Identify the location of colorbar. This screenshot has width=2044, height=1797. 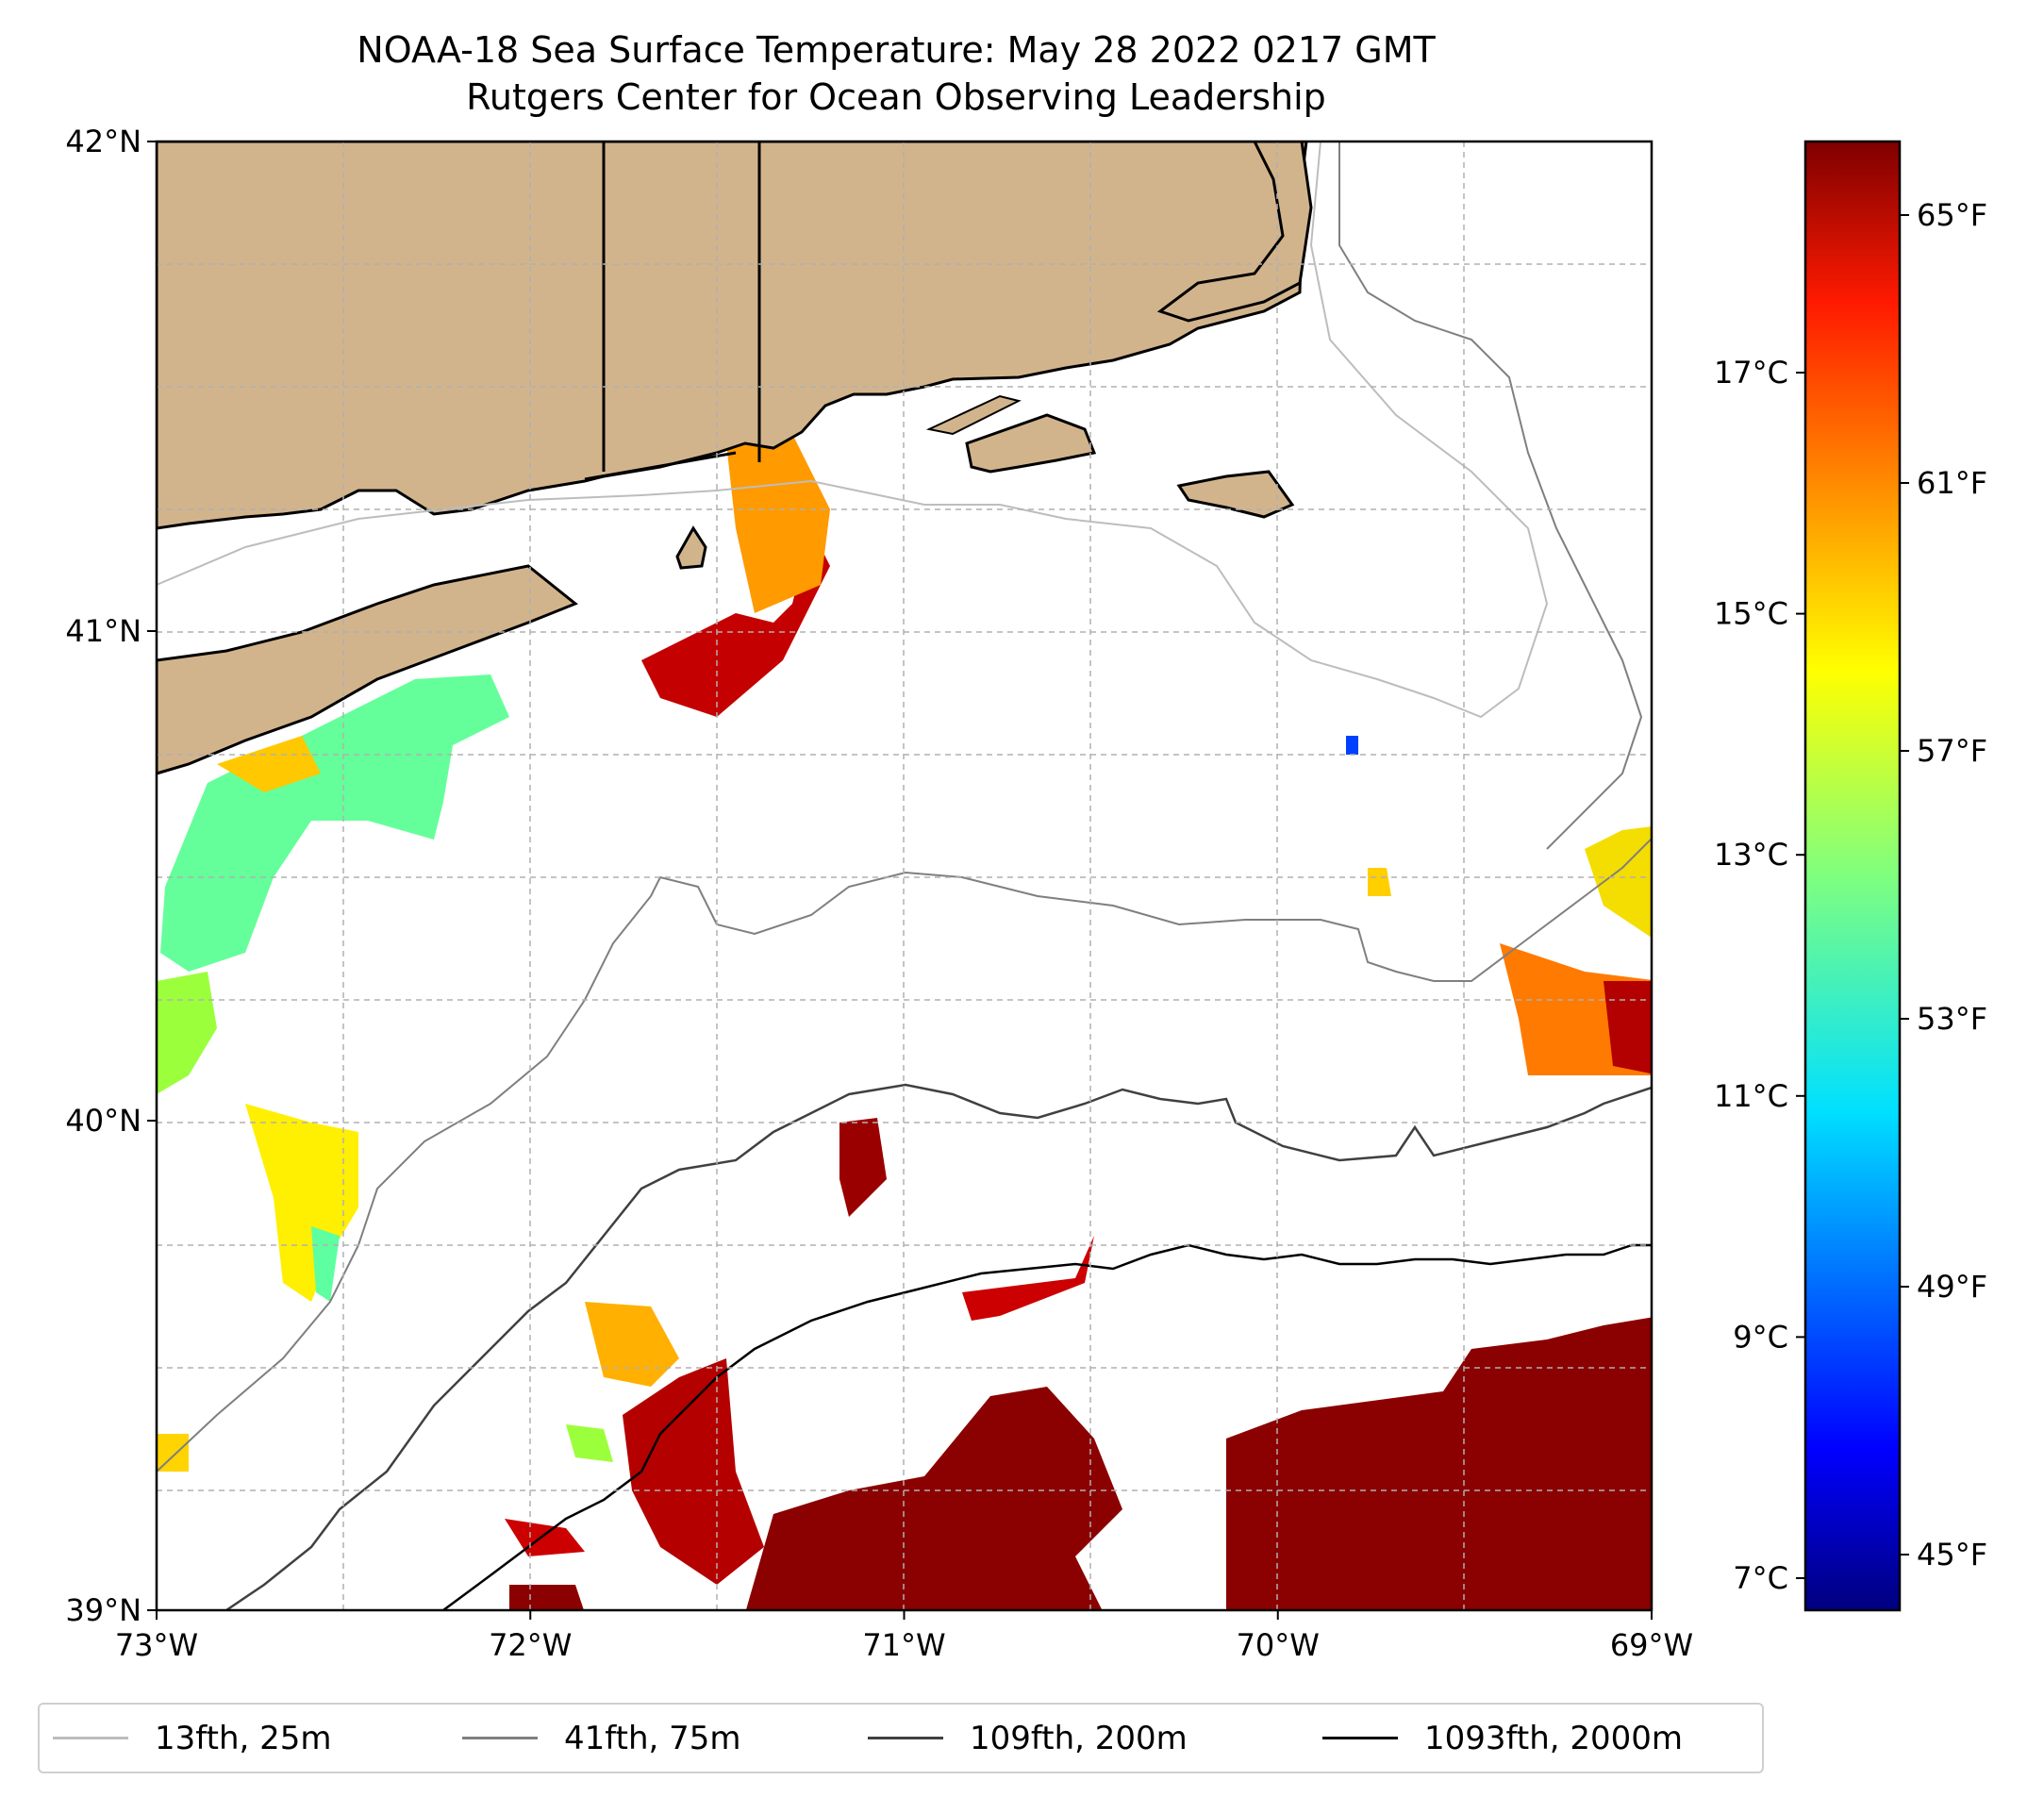
(1853, 876).